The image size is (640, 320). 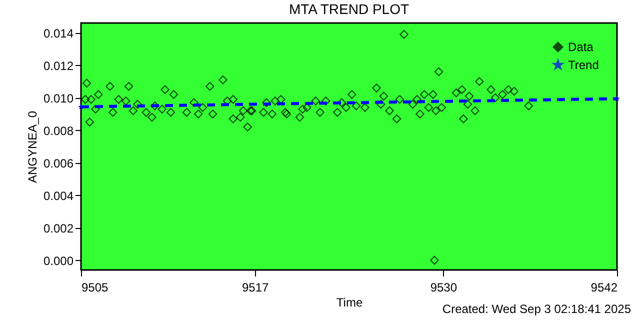 I want to click on legend-label: Trend, so click(x=583, y=65).